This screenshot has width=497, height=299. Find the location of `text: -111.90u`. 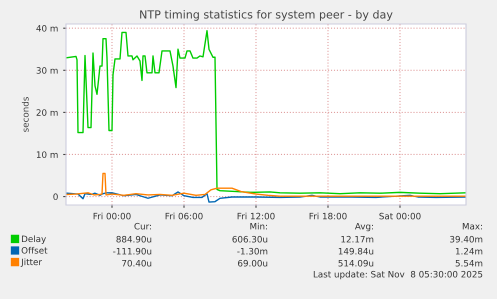

text: -111.90u is located at coordinates (132, 251).